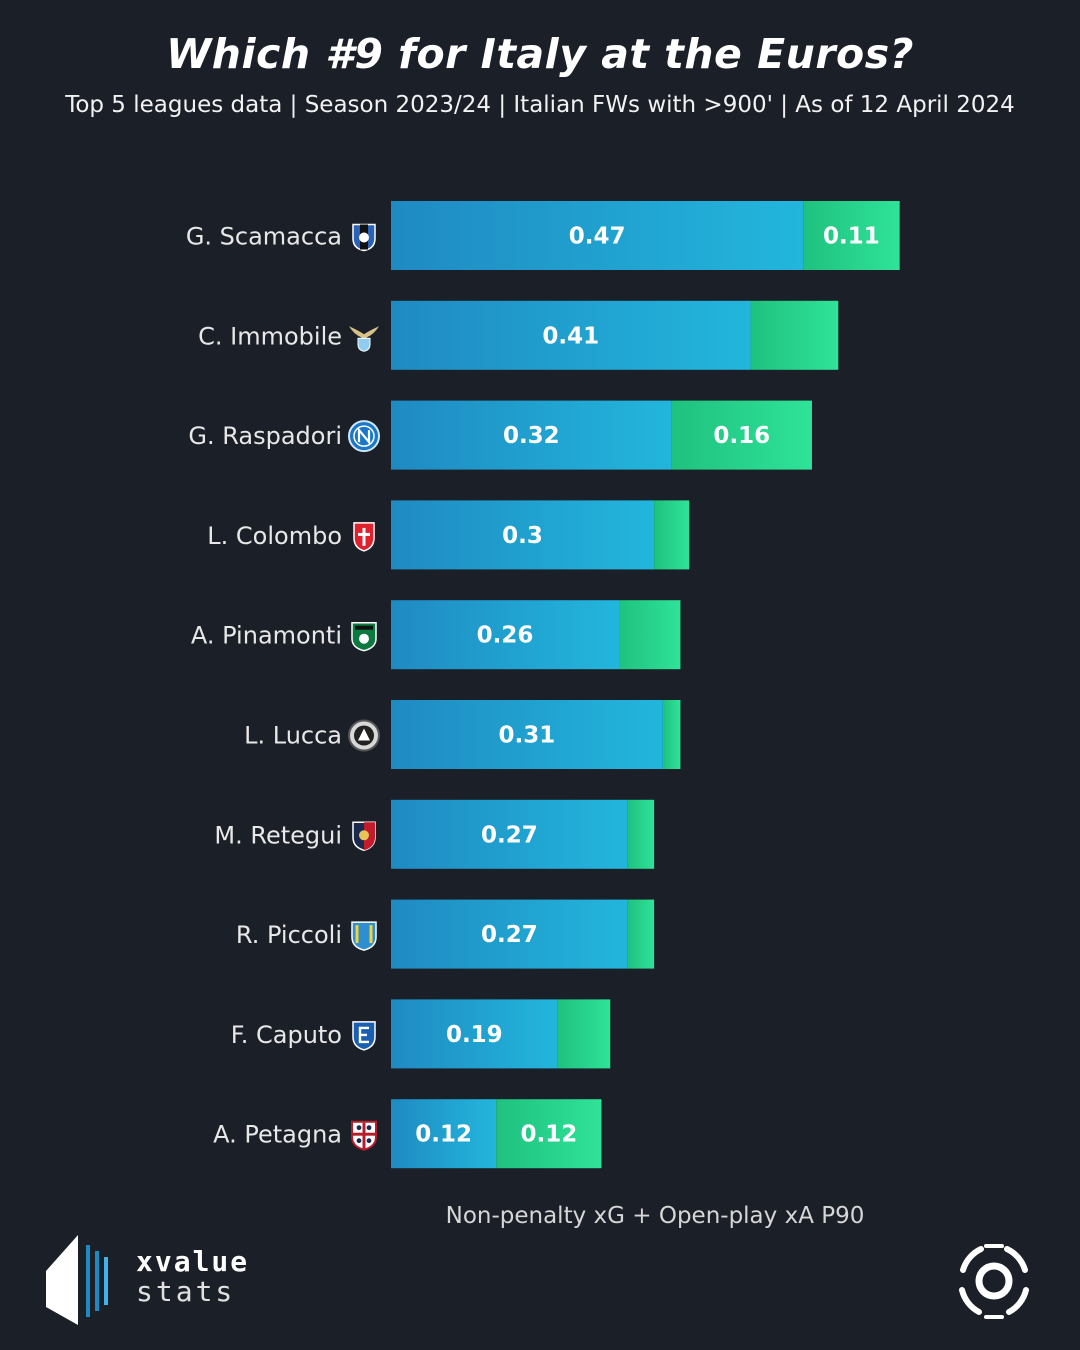 This screenshot has width=1080, height=1350. I want to click on bar-label-xg: 0.31, so click(527, 736).